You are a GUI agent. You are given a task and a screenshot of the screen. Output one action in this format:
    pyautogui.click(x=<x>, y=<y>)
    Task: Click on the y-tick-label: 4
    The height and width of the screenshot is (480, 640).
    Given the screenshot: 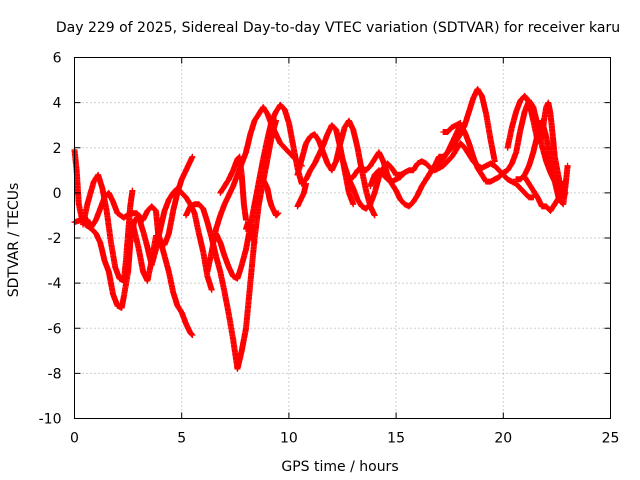 What is the action you would take?
    pyautogui.click(x=57, y=104)
    